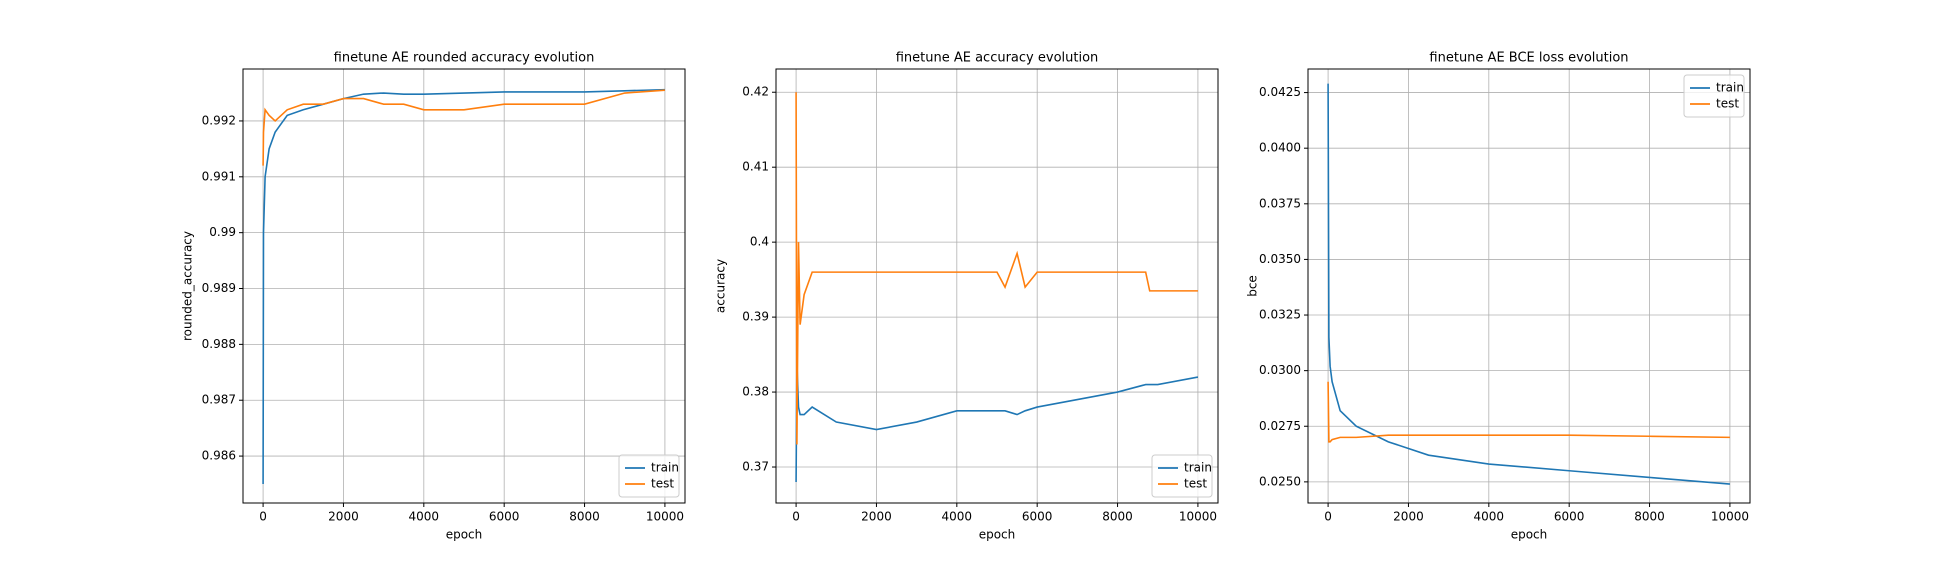  I want to click on y-tick-label: 0.991, so click(219, 176).